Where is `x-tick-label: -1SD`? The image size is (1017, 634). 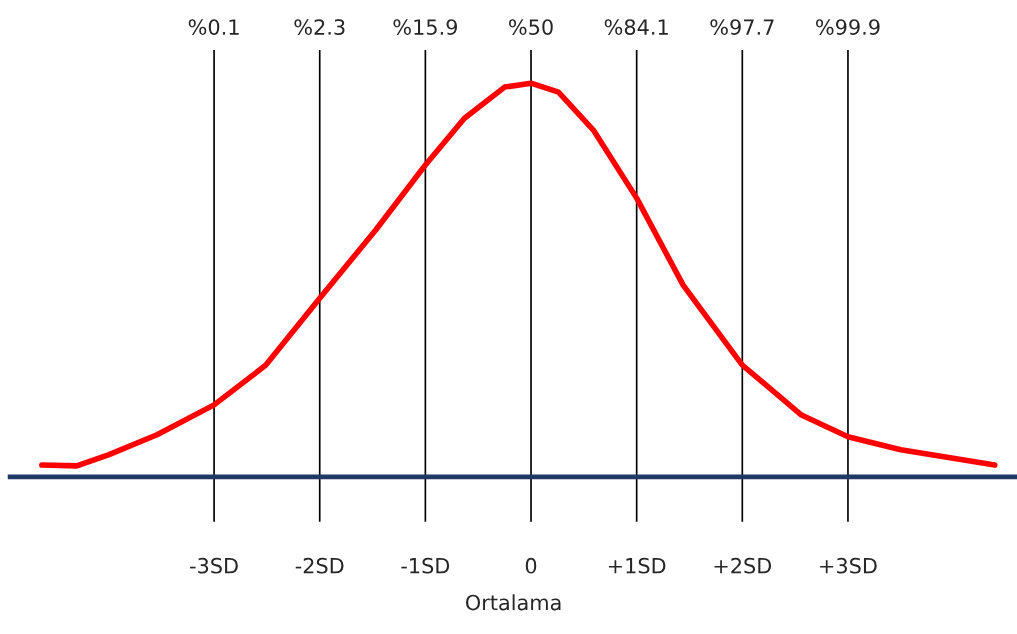
x-tick-label: -1SD is located at coordinates (425, 565).